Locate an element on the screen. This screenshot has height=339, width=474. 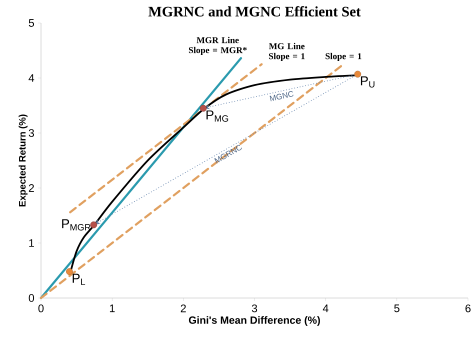
x-tick-label: 2 is located at coordinates (183, 308).